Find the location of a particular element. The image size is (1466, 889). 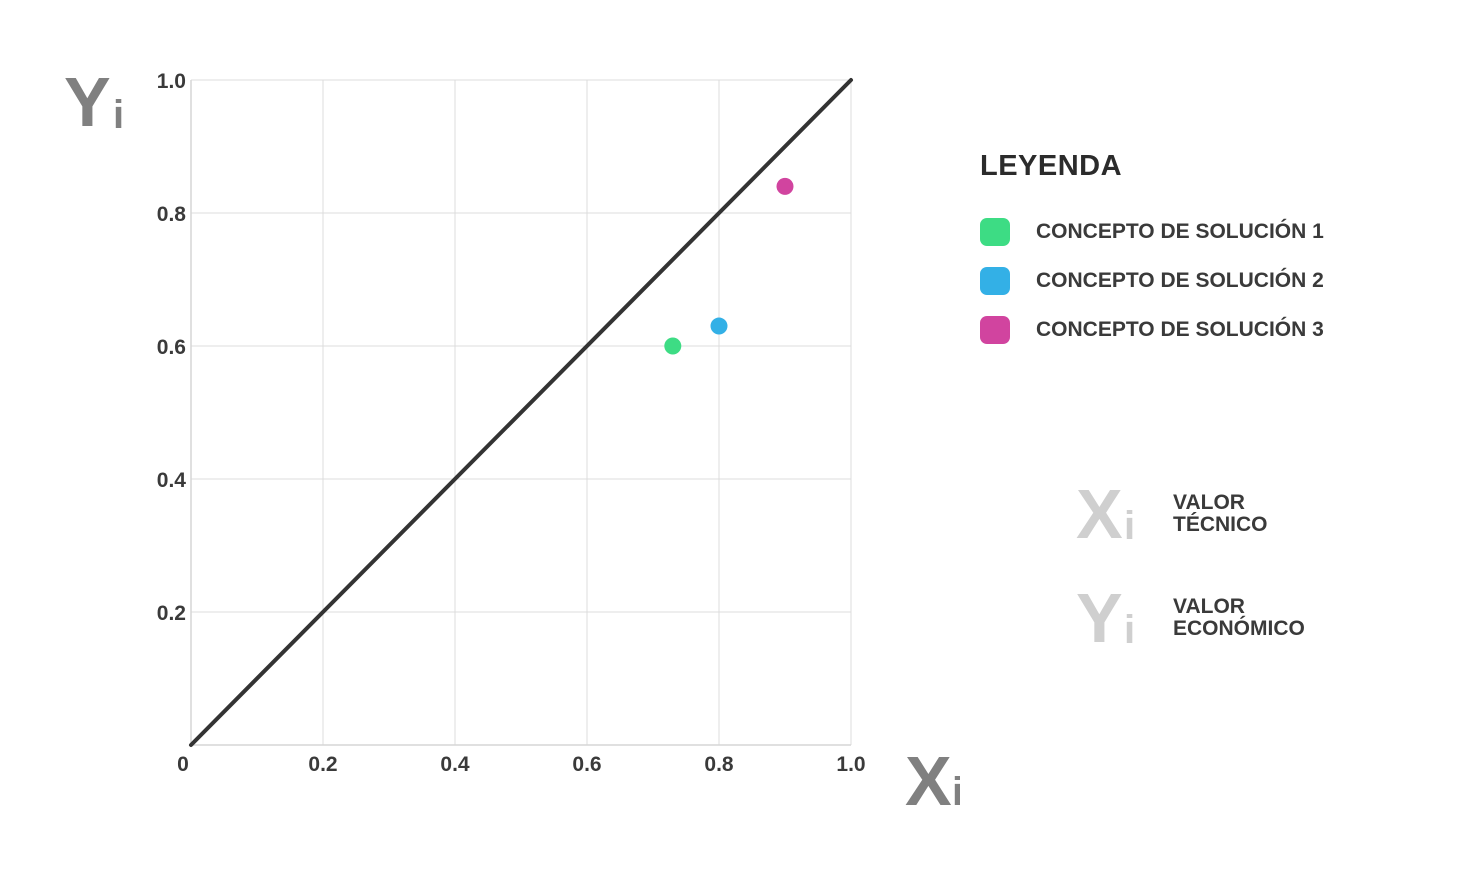

y-tick-label-0: 0.2 is located at coordinates (171, 613).